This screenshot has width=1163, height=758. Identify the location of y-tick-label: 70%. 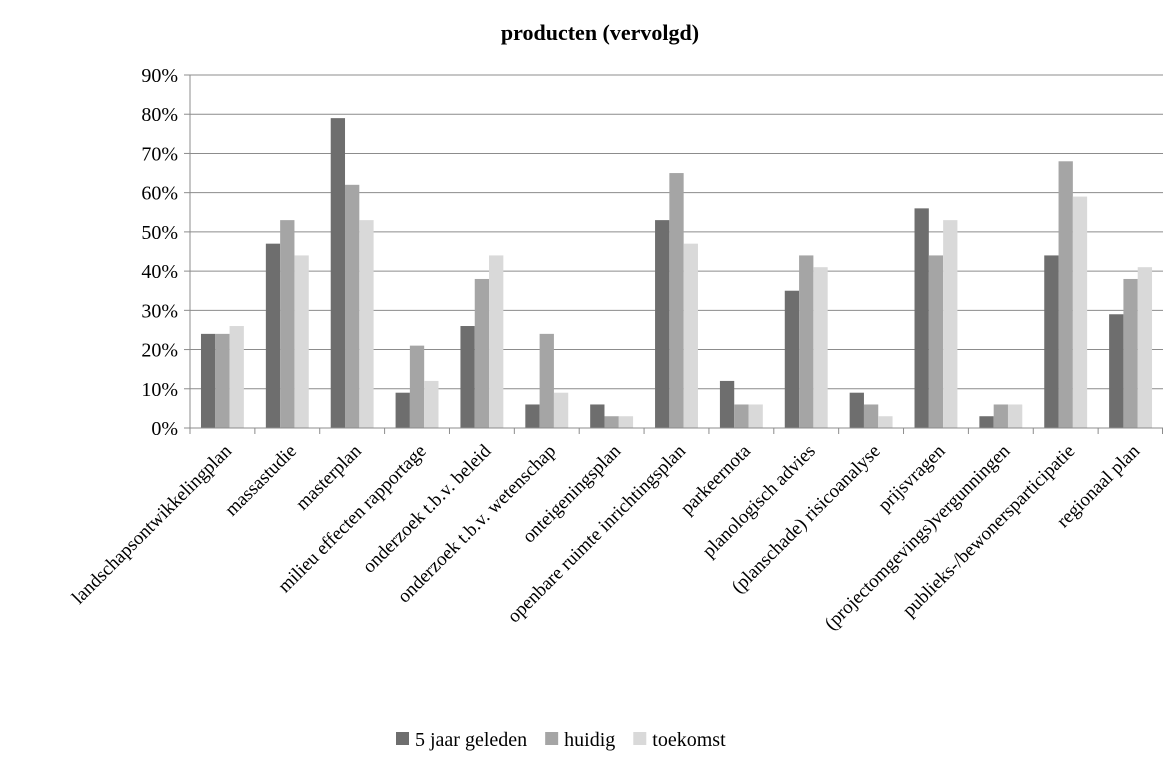
(159, 154).